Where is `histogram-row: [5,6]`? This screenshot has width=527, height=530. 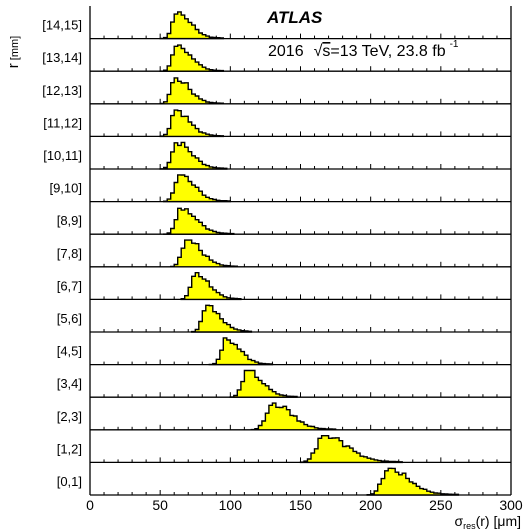
histogram-row: [5,6] is located at coordinates (284, 318).